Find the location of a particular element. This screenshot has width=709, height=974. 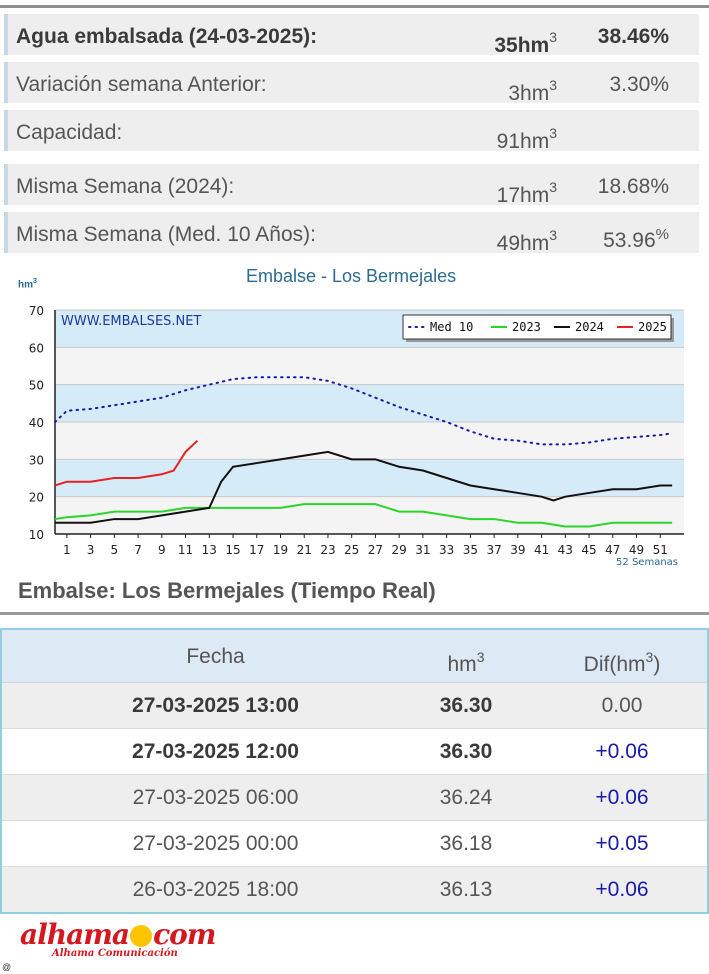

x-tick-label: 43 is located at coordinates (565, 550).